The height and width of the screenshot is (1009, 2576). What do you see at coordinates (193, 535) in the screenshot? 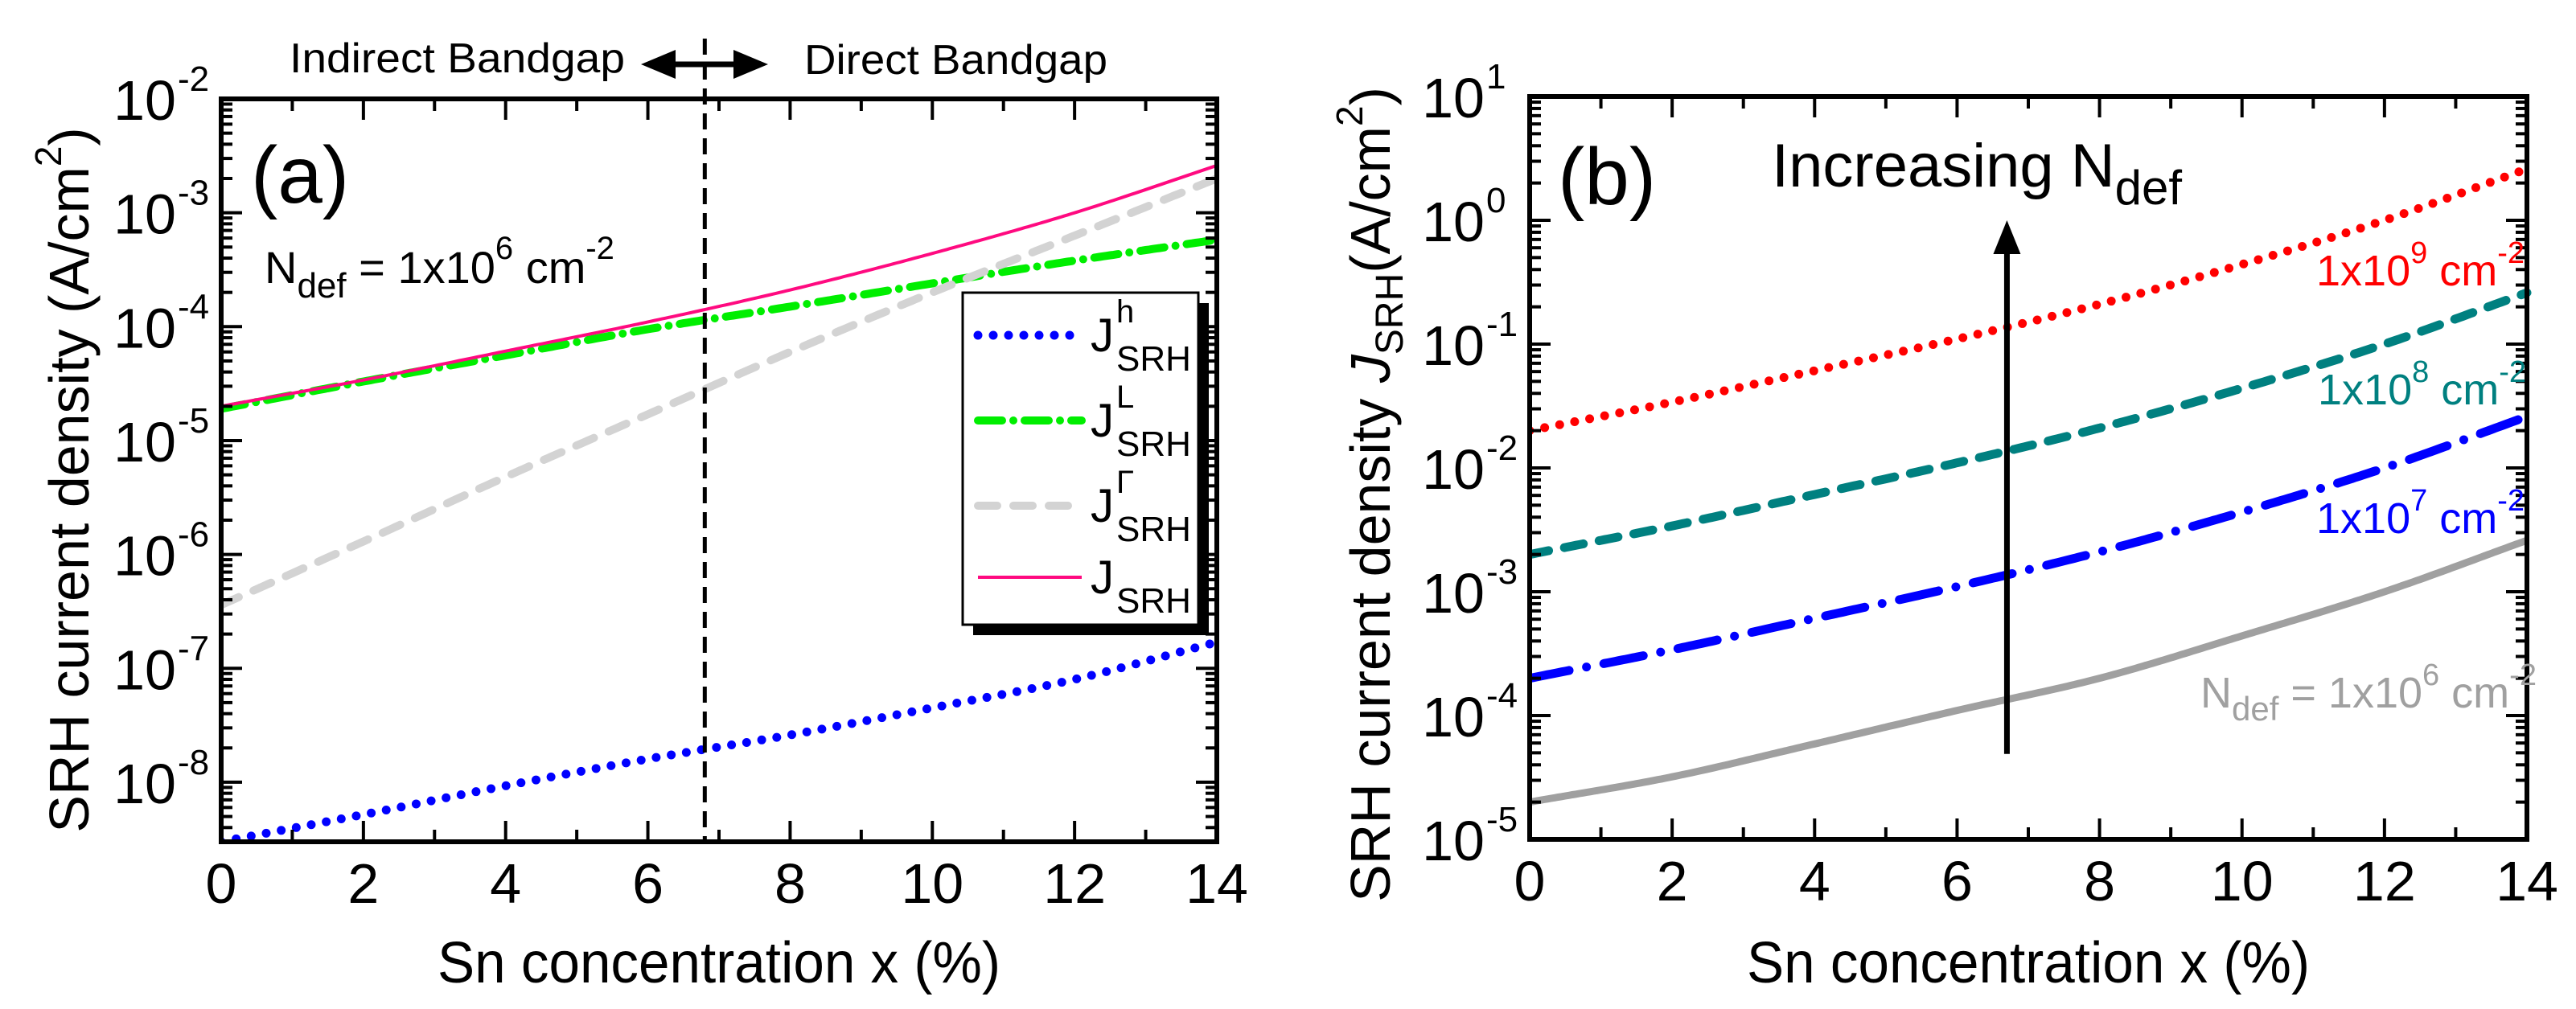
I see `y-tick-label-exponent: -6` at bounding box center [193, 535].